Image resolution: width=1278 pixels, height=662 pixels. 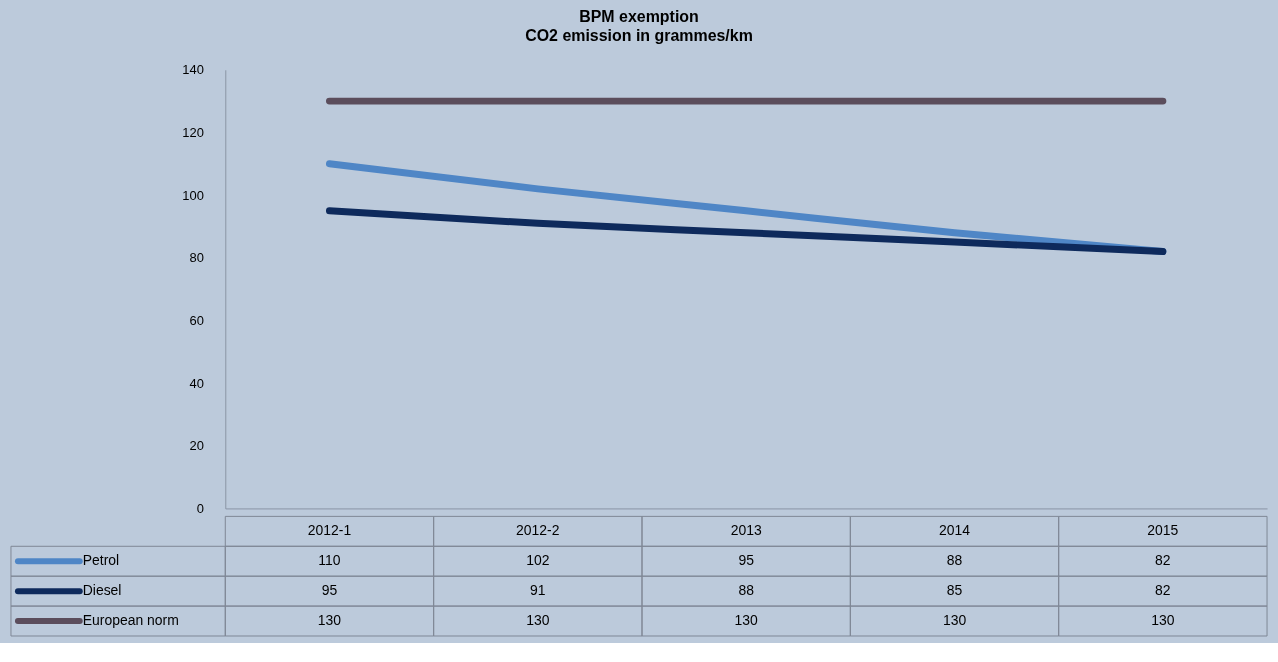 What do you see at coordinates (193, 132) in the screenshot?
I see `y-tick-label: 120` at bounding box center [193, 132].